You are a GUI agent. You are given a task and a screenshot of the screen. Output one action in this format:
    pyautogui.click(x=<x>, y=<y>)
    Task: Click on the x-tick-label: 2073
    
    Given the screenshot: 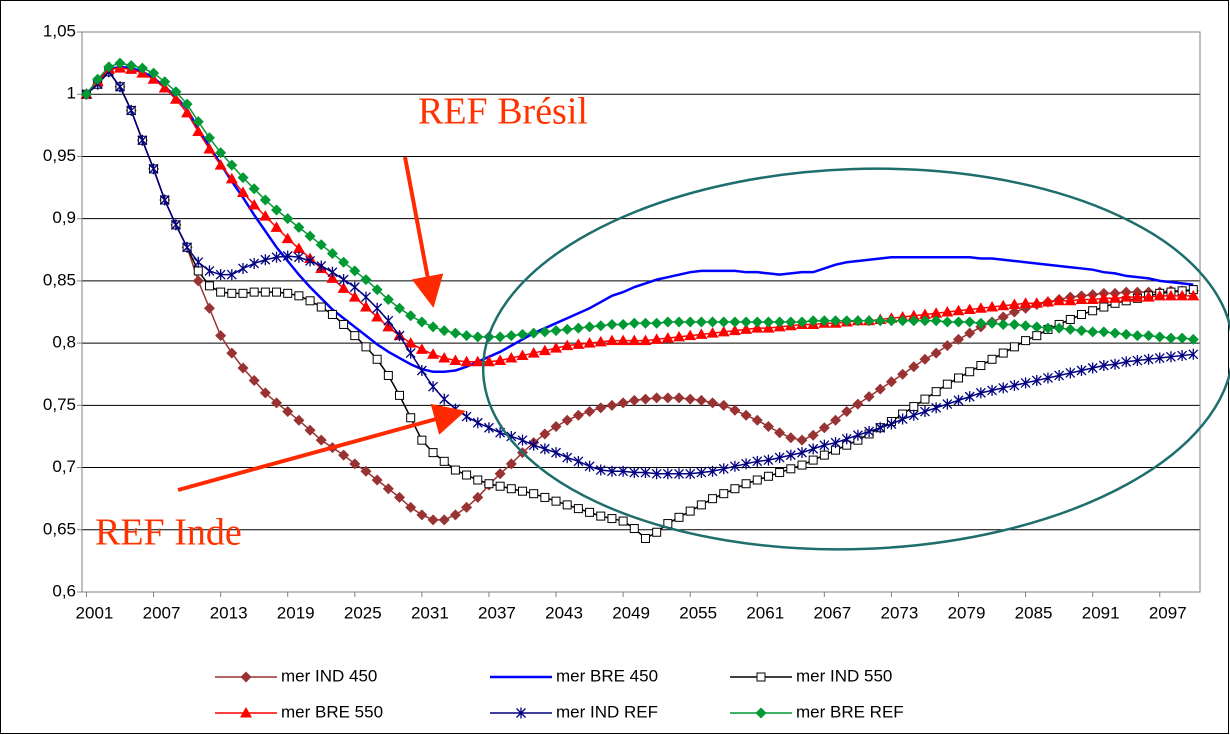 What is the action you would take?
    pyautogui.click(x=900, y=612)
    